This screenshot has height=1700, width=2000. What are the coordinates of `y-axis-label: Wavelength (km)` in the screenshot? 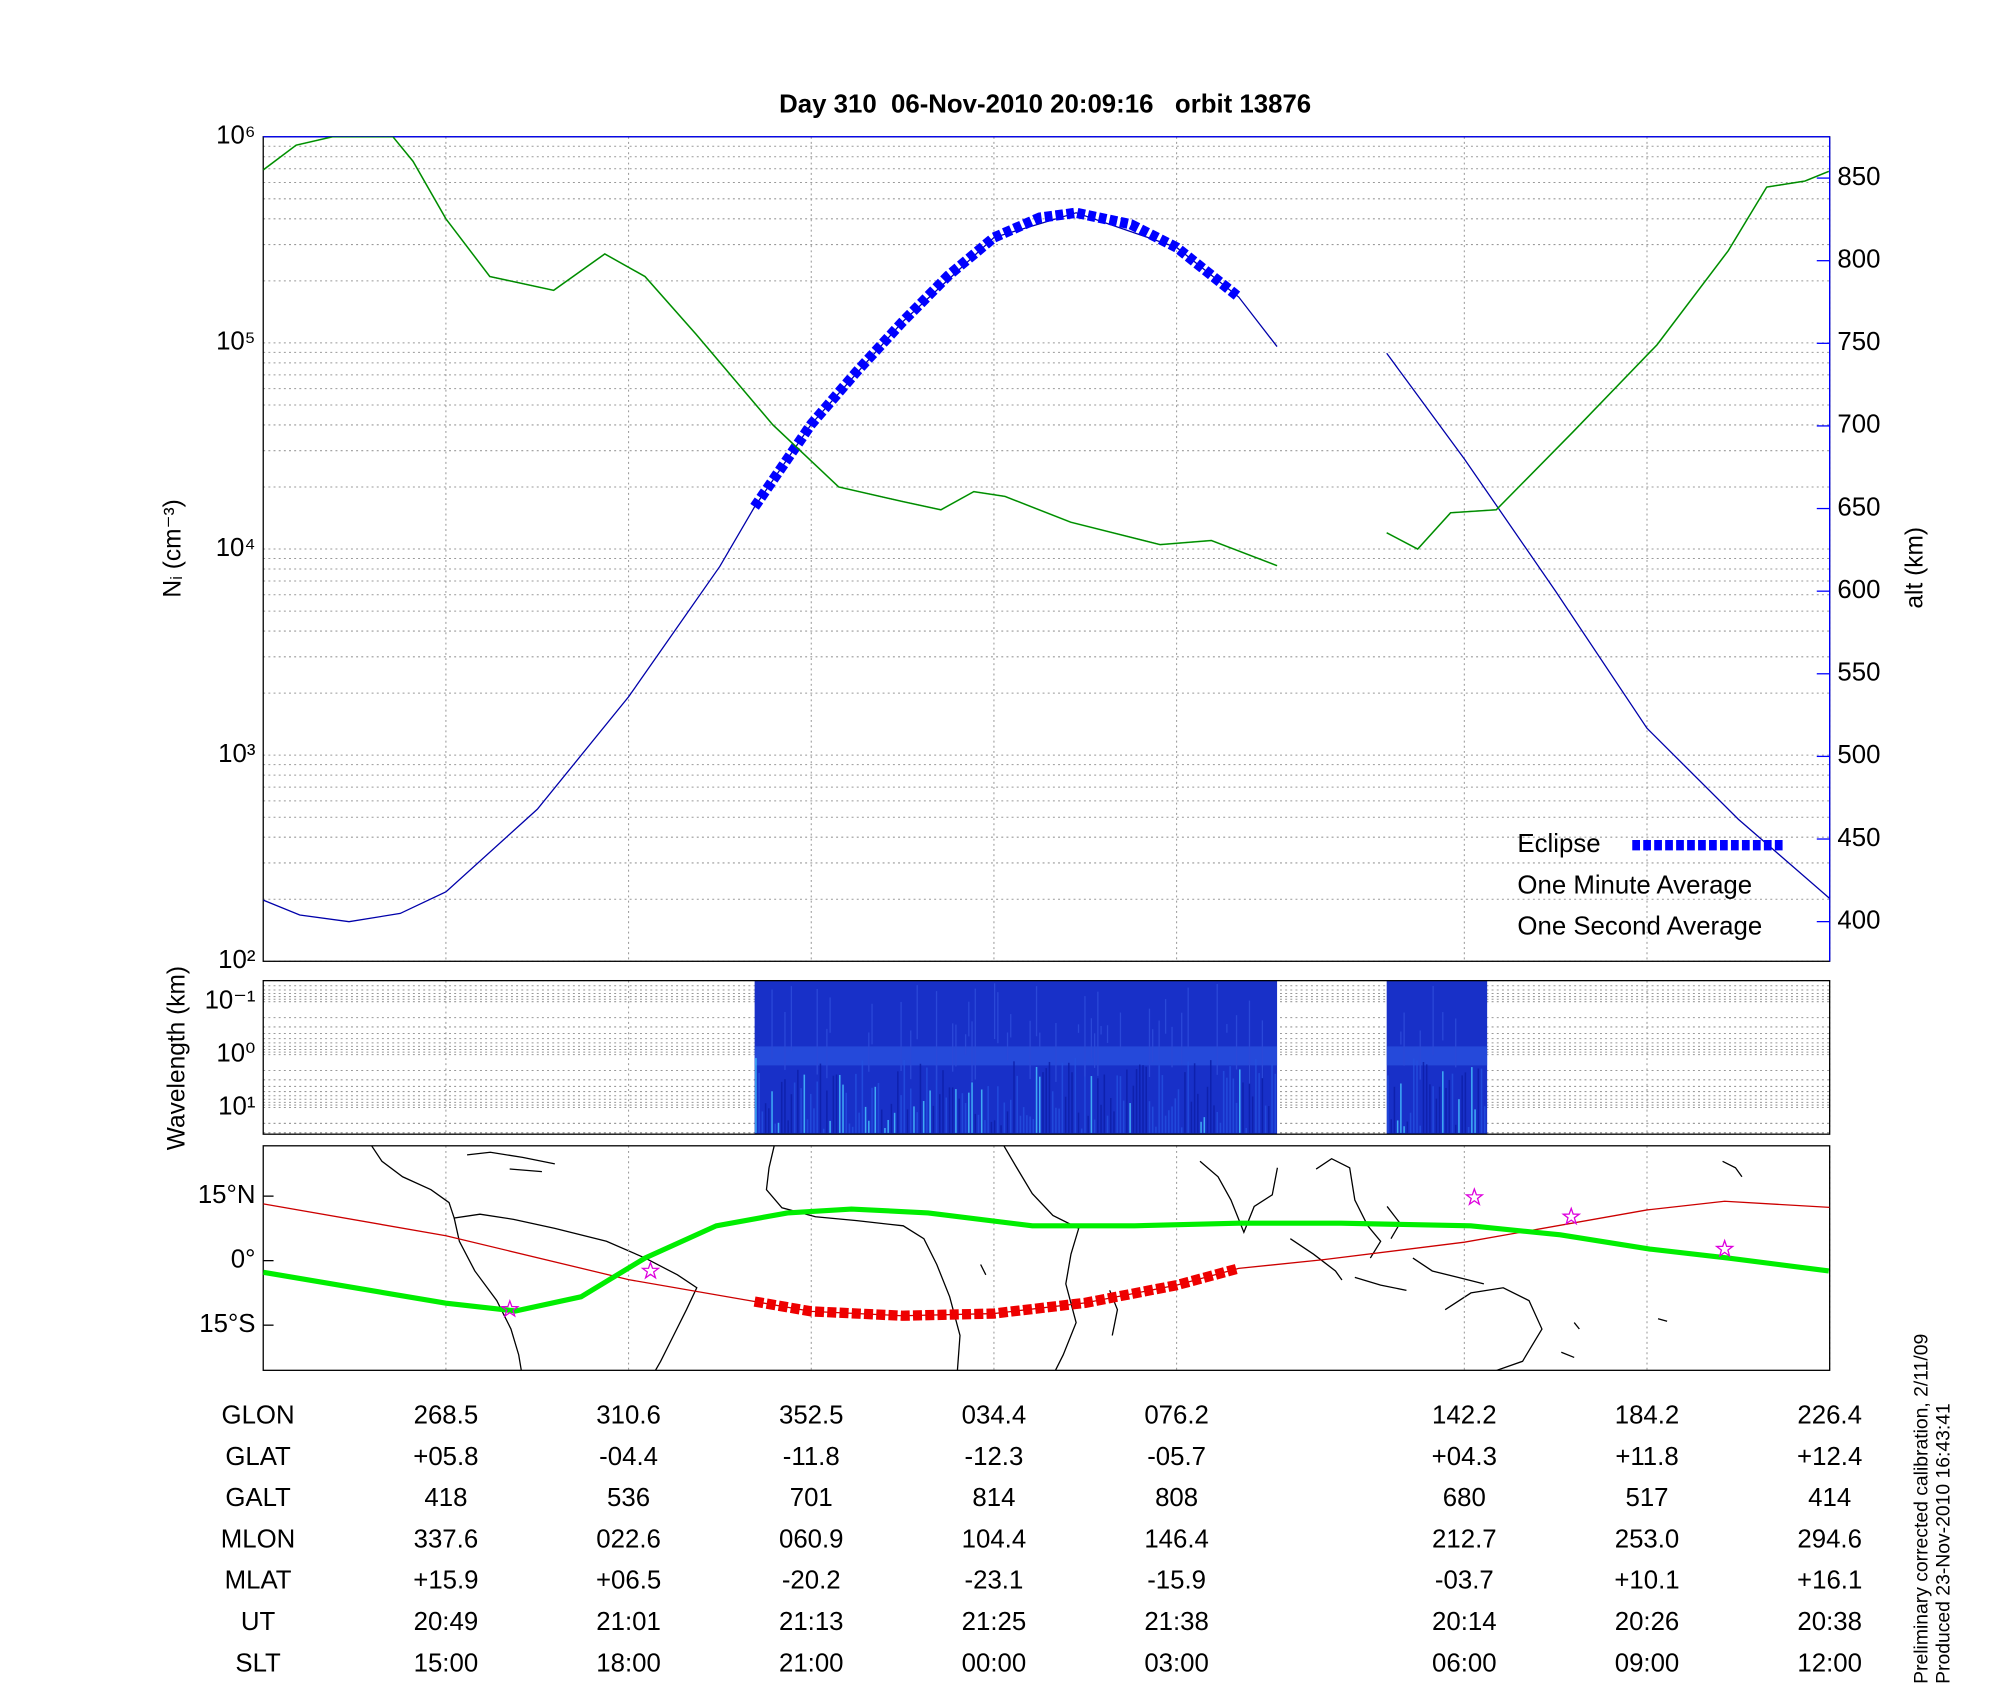 It's located at (177, 1058).